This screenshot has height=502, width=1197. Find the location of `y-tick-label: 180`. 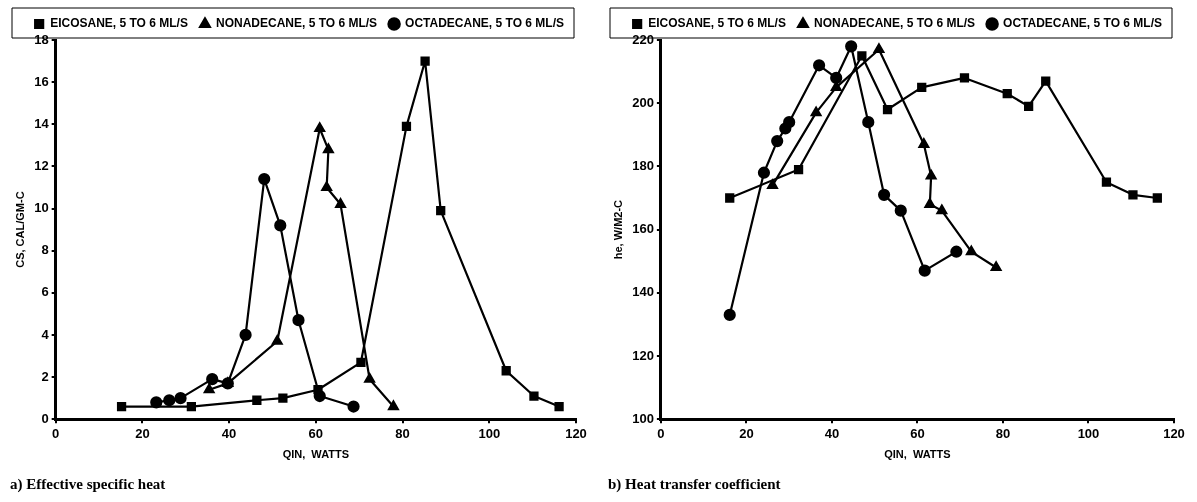

y-tick-label: 180 is located at coordinates (643, 165).